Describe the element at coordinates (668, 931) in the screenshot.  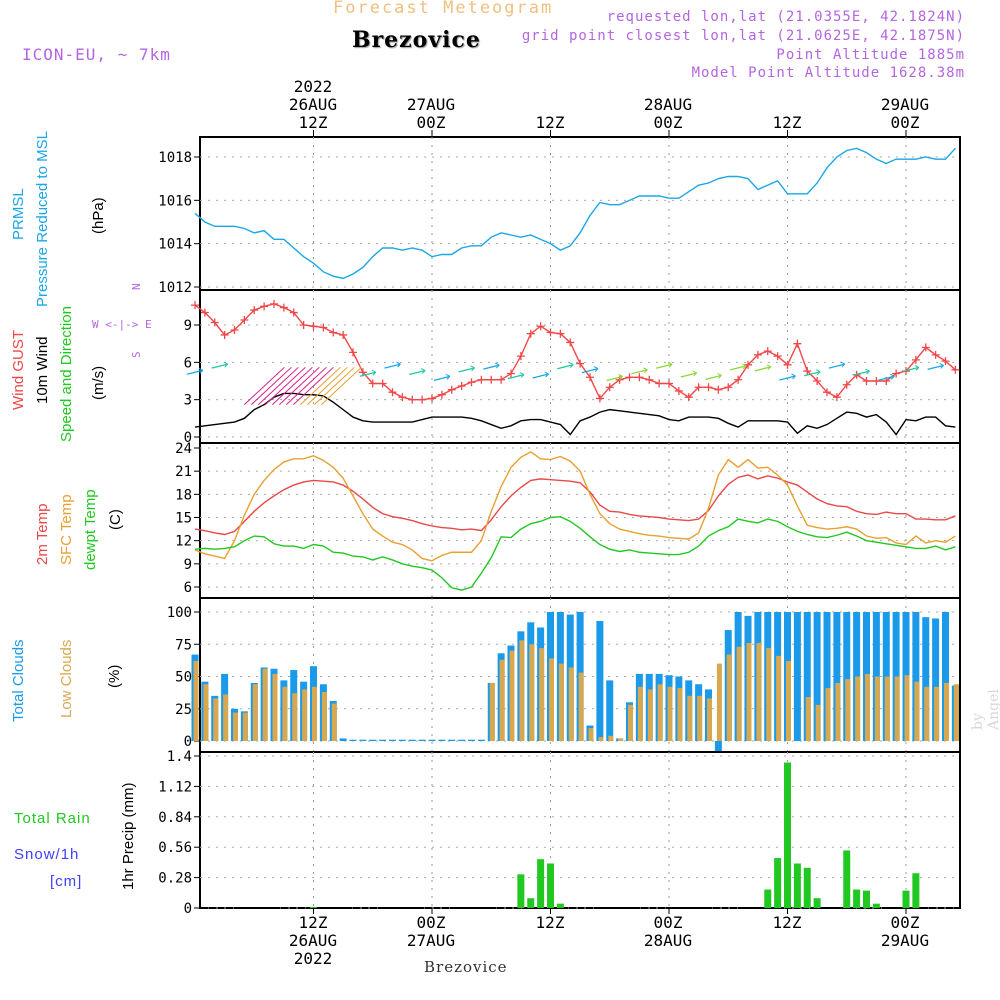
I see `bottom-time-label-28aug-00z: 00Z 28AUG` at that location.